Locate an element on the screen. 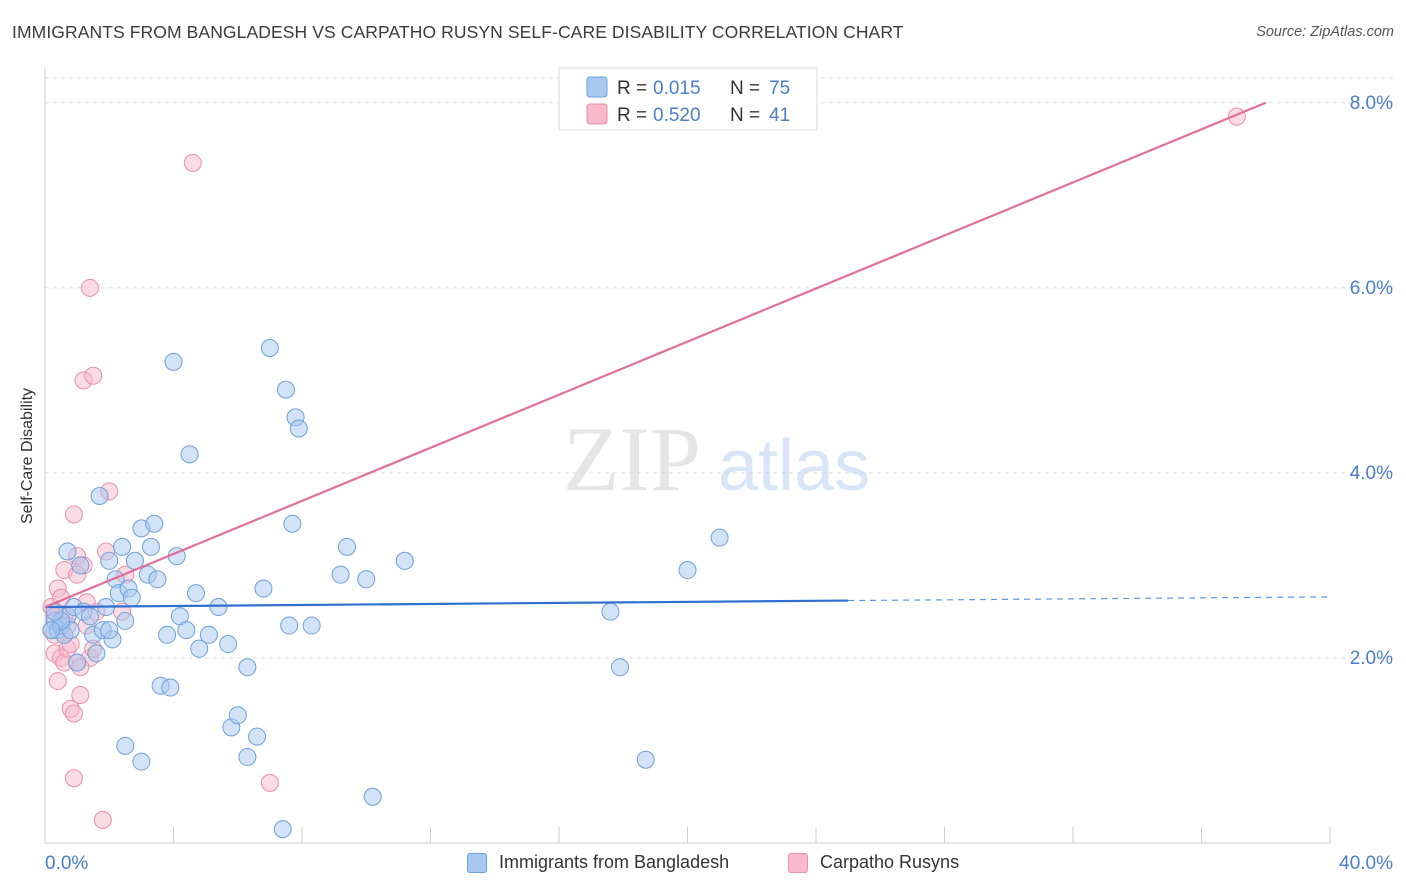 The height and width of the screenshot is (892, 1406). legend-n-label-bangladesh: N = is located at coordinates (745, 88).